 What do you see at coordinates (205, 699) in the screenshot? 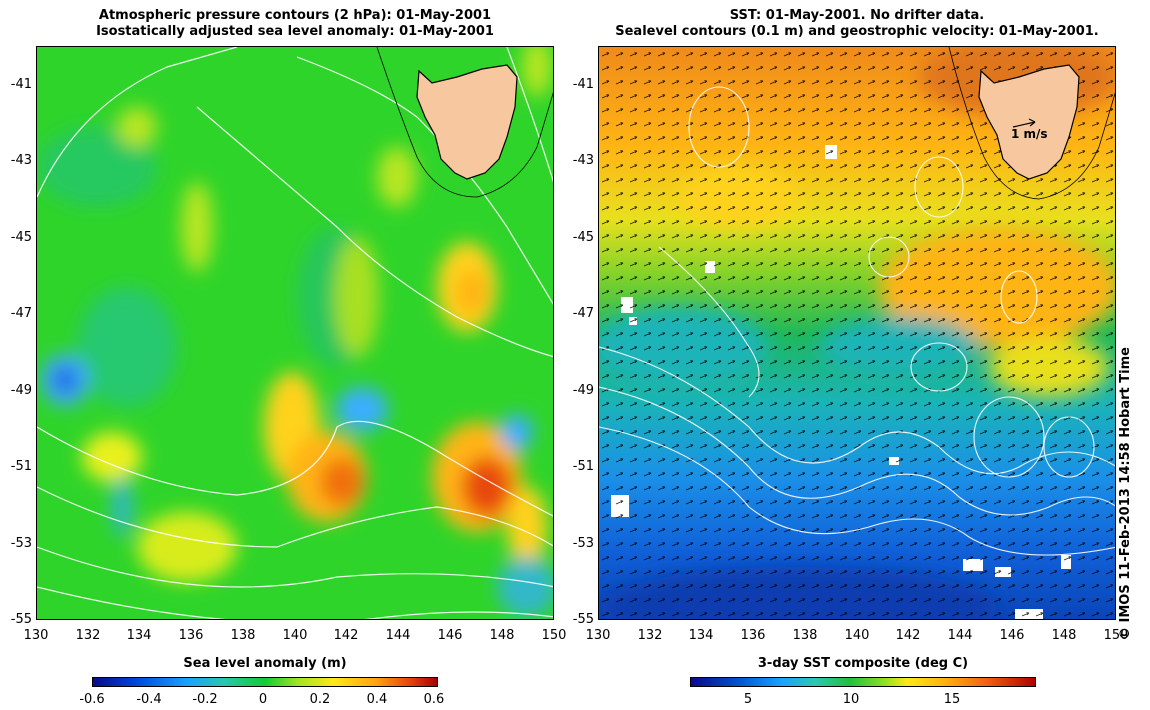
I see `left-colorbar-tick: -0.2` at bounding box center [205, 699].